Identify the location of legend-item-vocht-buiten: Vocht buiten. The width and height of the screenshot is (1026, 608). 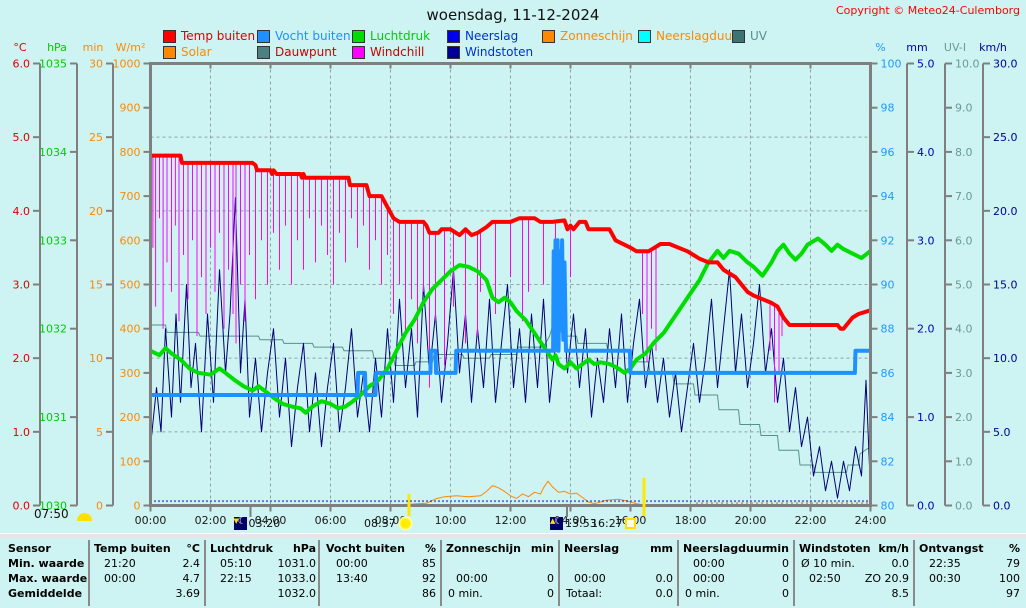
(304, 36).